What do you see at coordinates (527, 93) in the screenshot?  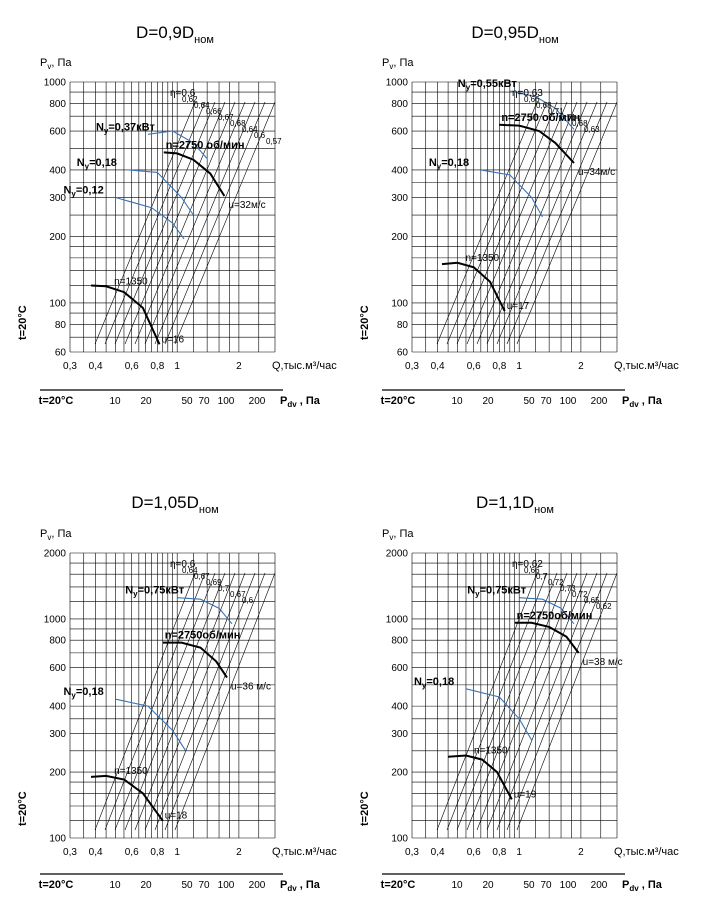 I see `efficiency-label: η=0,63` at bounding box center [527, 93].